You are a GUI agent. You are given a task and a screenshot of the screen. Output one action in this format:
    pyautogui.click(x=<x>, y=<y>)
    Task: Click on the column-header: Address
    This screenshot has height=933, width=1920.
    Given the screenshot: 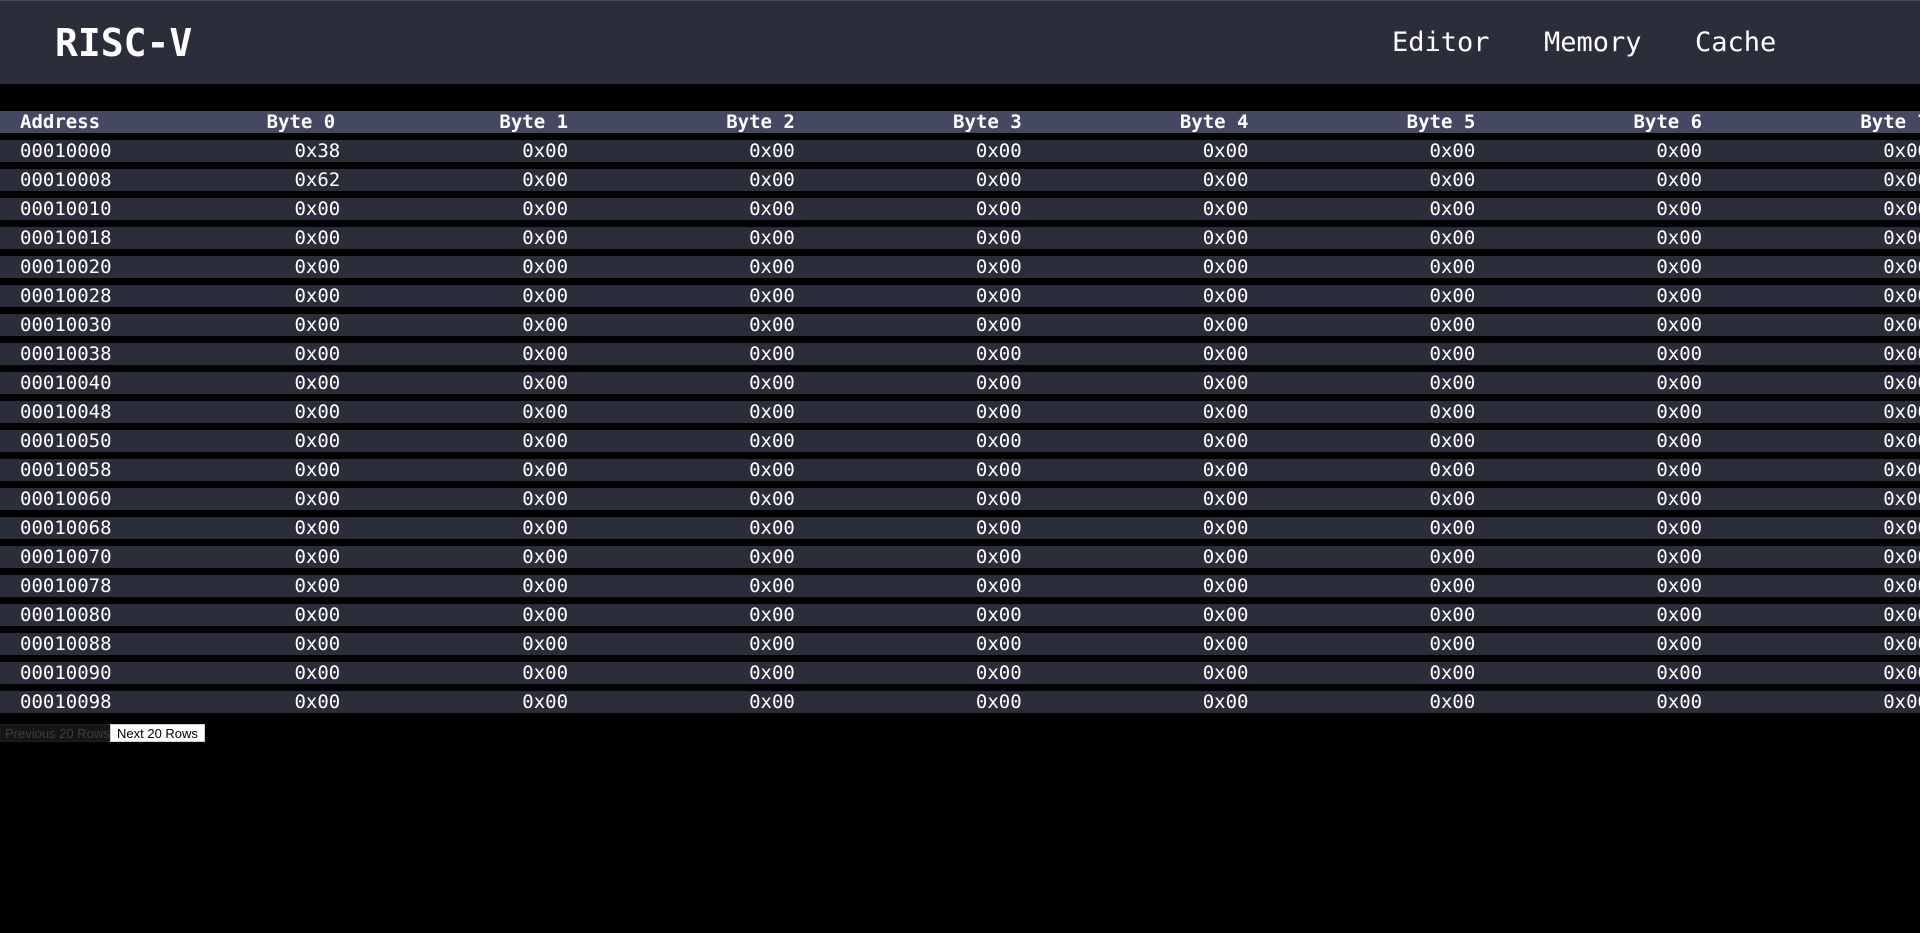 What is the action you would take?
    pyautogui.click(x=83, y=125)
    